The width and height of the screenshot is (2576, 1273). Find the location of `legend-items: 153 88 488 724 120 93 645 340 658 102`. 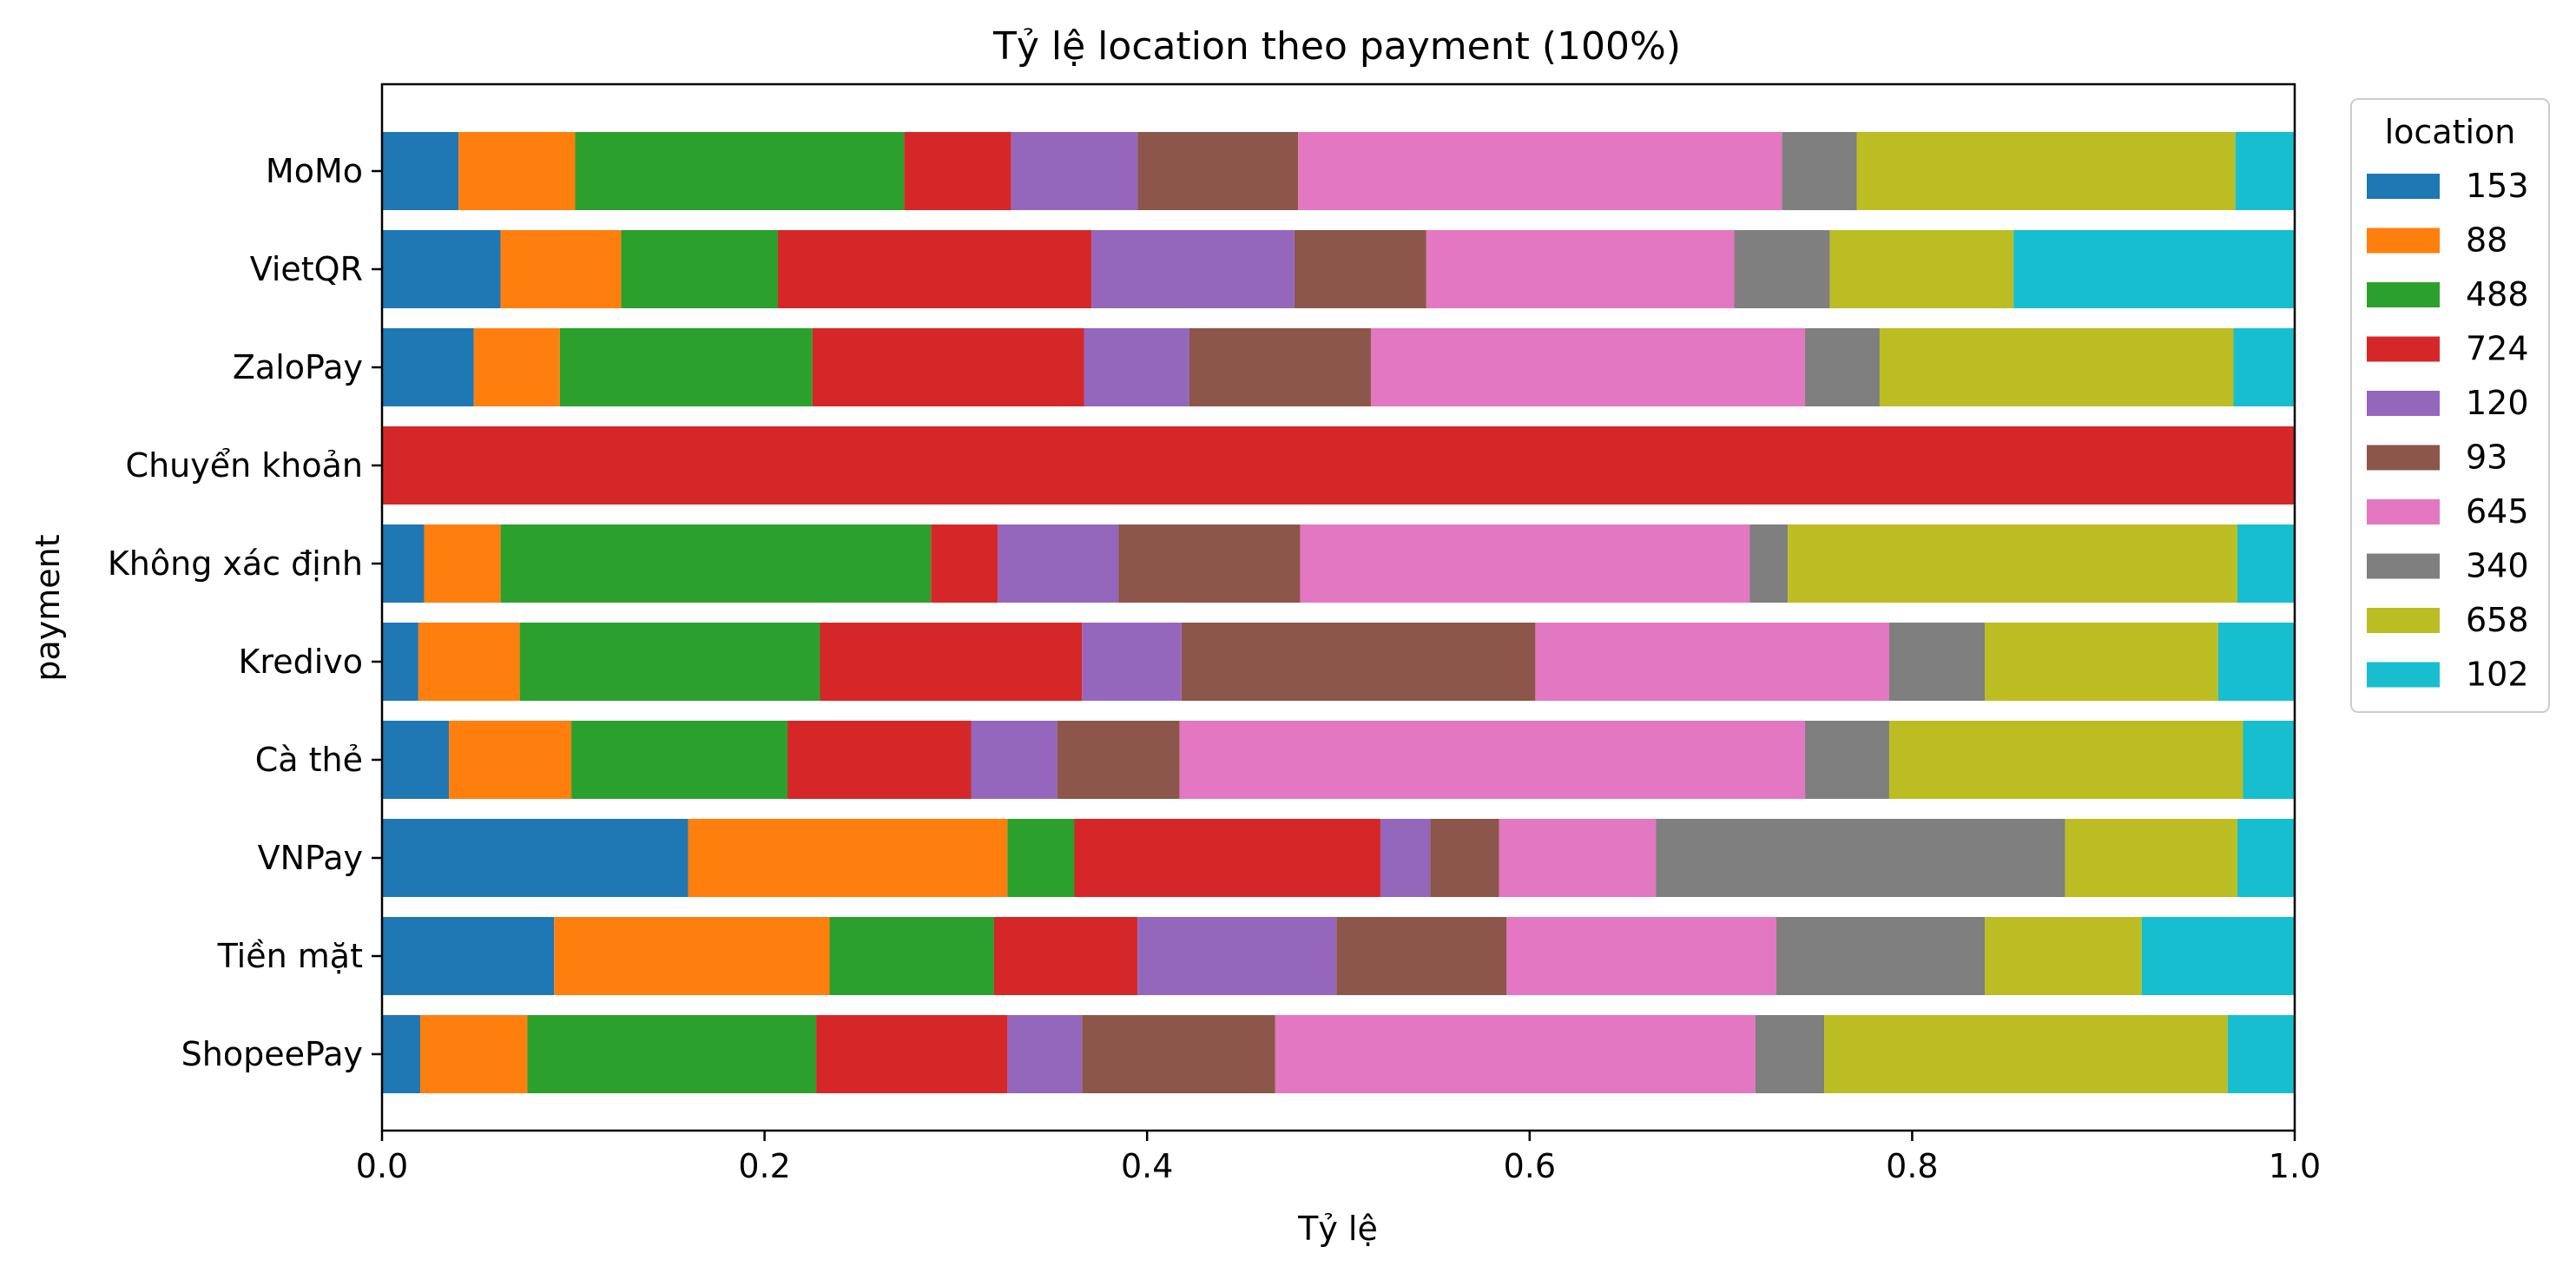

legend-items: 153 88 488 724 120 93 645 340 658 102 is located at coordinates (2448, 431).